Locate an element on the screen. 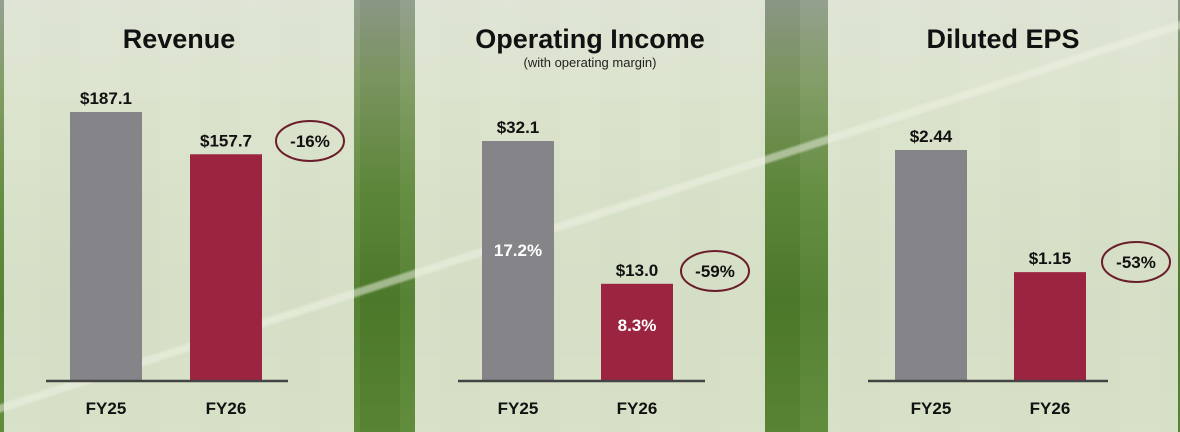  change-label: -59% is located at coordinates (715, 271).